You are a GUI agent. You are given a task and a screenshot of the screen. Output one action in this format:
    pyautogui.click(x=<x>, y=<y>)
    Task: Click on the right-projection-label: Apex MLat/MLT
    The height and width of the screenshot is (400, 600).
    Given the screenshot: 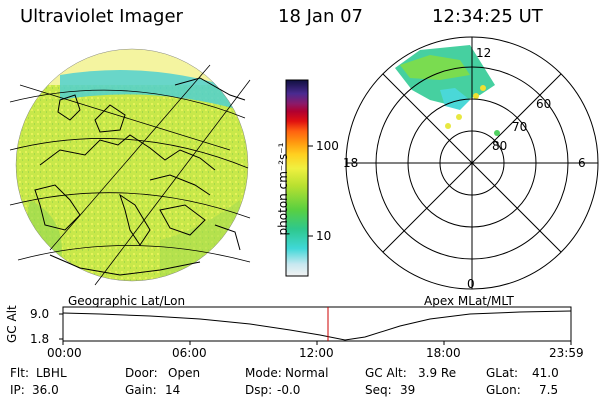 What is the action you would take?
    pyautogui.click(x=469, y=301)
    